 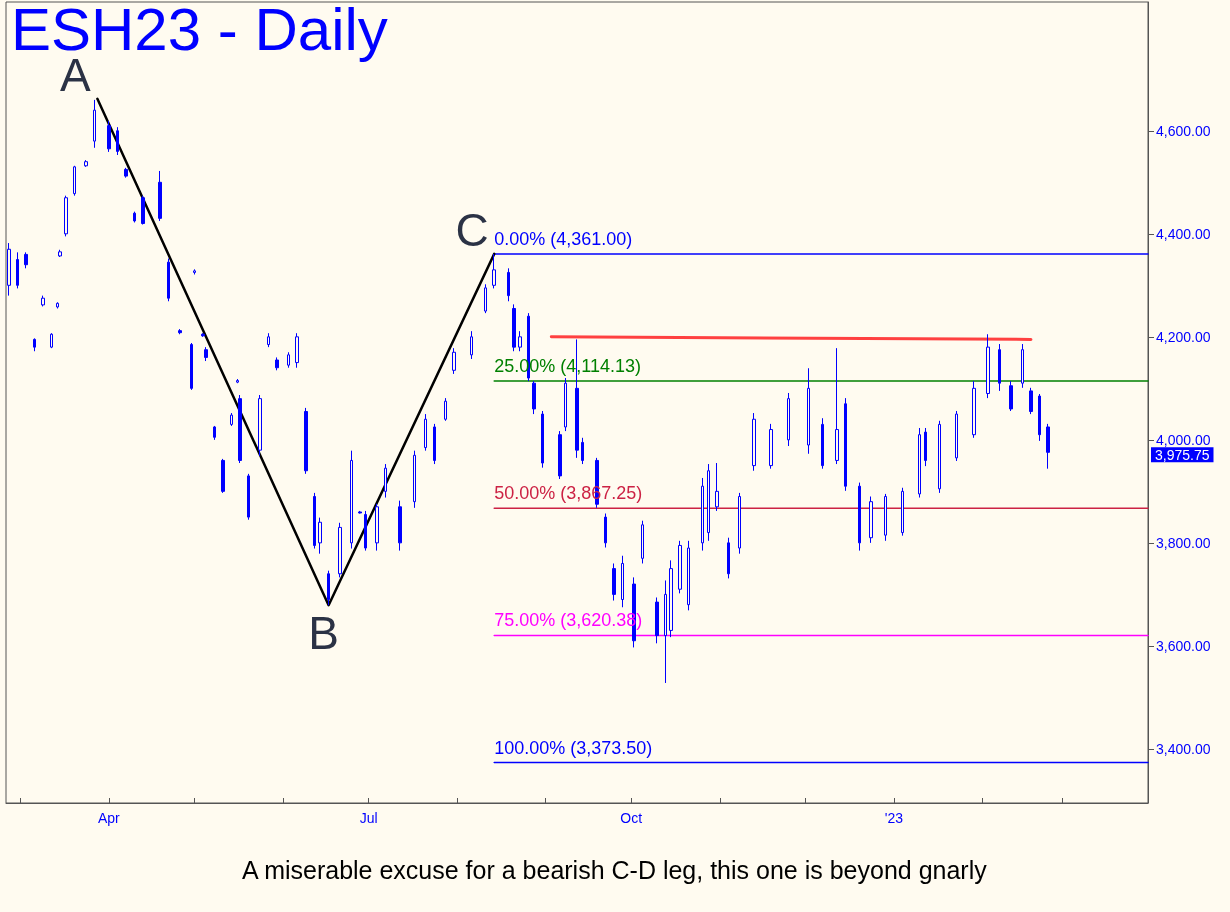 What do you see at coordinates (1182, 455) in the screenshot?
I see `text: 3,975.75` at bounding box center [1182, 455].